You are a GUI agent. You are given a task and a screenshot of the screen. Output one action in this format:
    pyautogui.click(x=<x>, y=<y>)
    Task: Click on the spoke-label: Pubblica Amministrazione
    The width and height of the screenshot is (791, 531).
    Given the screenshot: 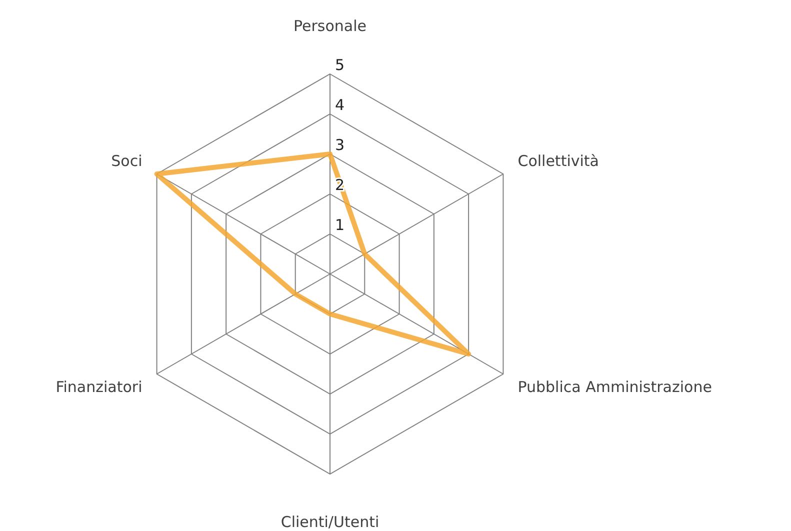 What is the action you would take?
    pyautogui.click(x=615, y=387)
    